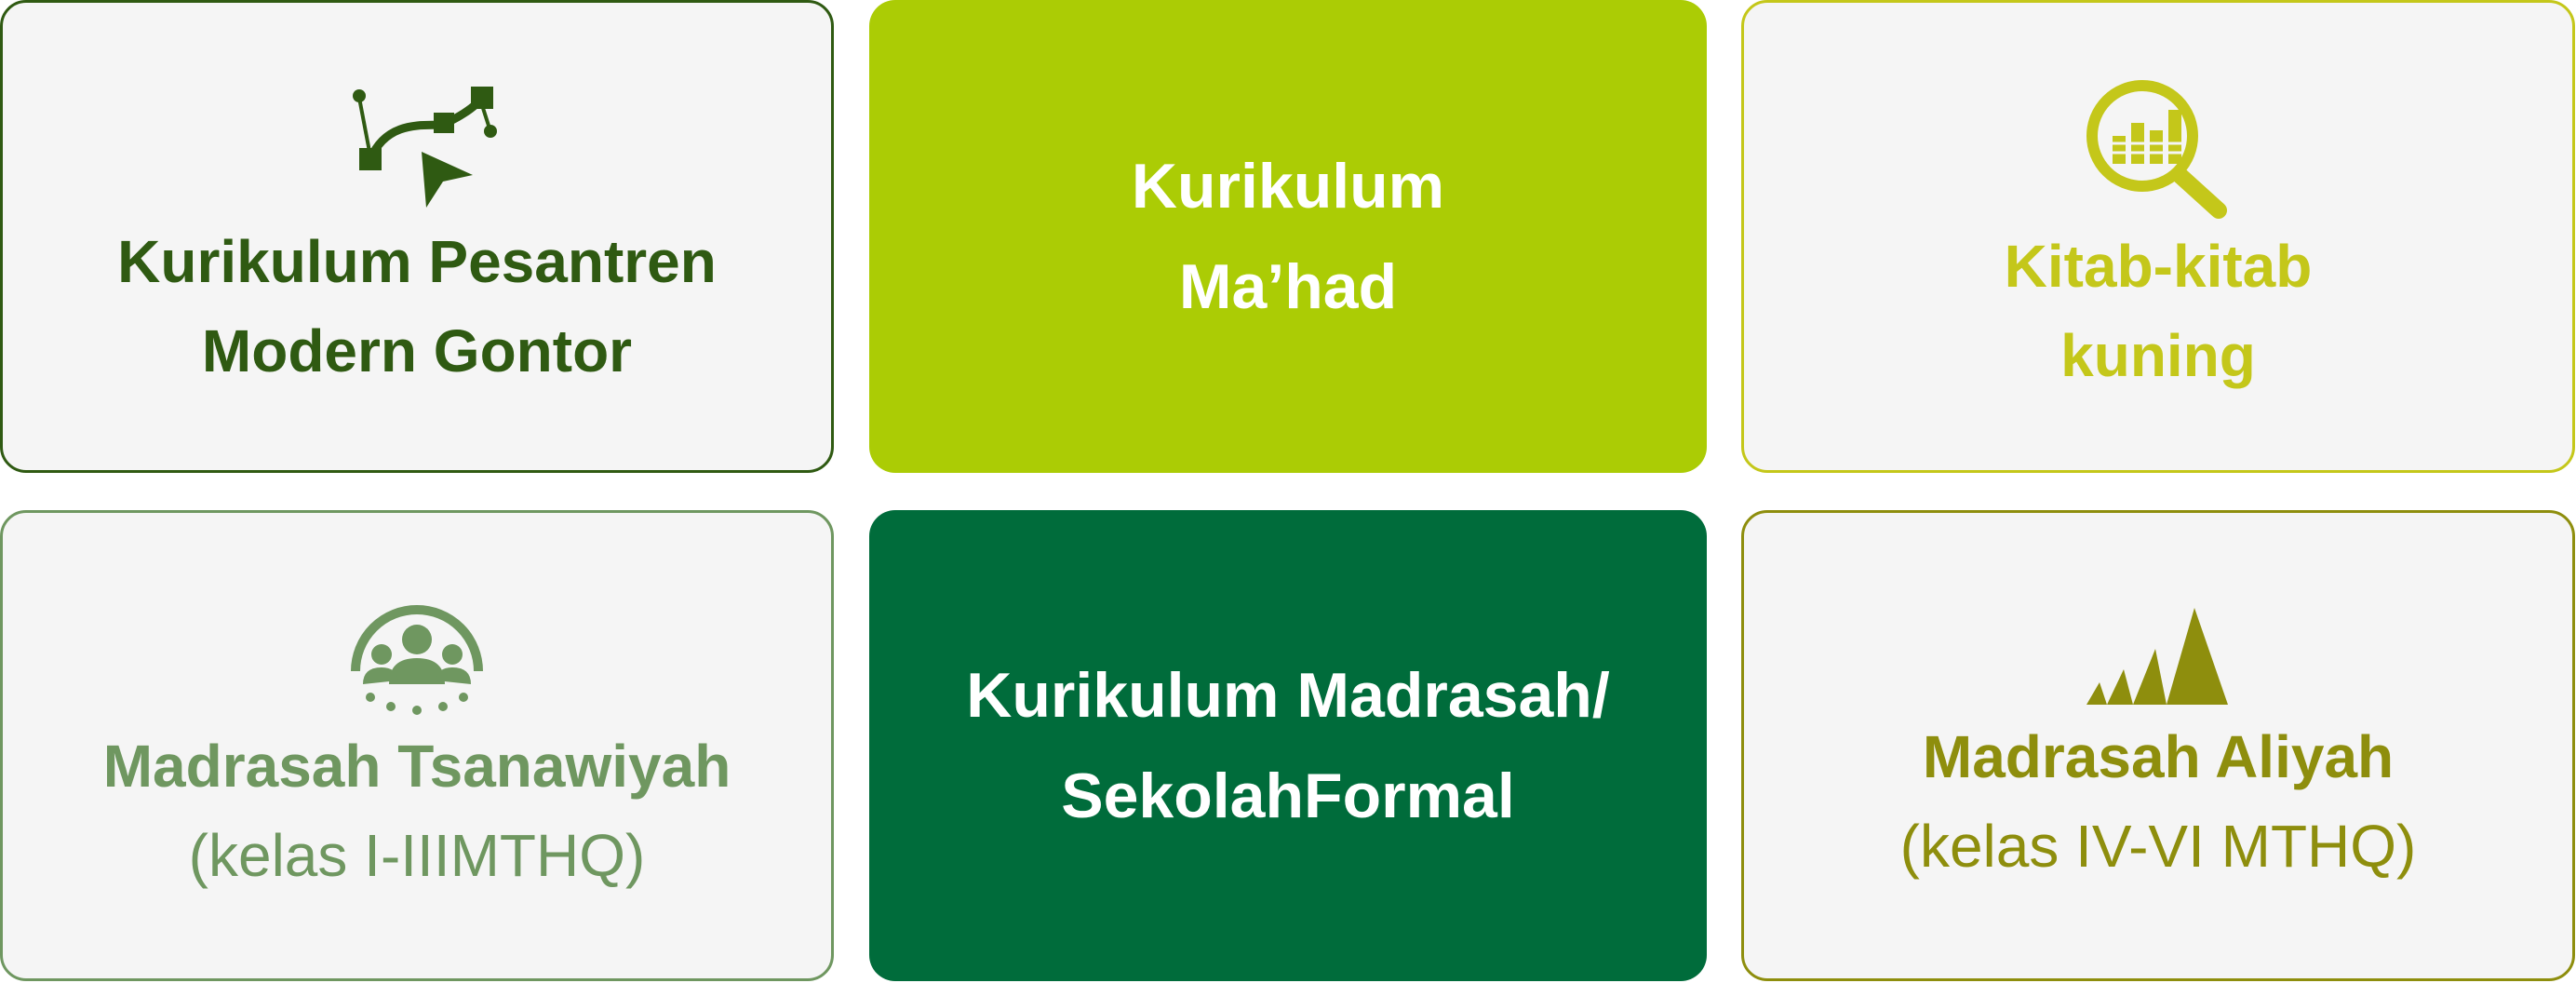 The image size is (2576, 983). I want to click on card-subtitle: Modern Gontor, so click(417, 350).